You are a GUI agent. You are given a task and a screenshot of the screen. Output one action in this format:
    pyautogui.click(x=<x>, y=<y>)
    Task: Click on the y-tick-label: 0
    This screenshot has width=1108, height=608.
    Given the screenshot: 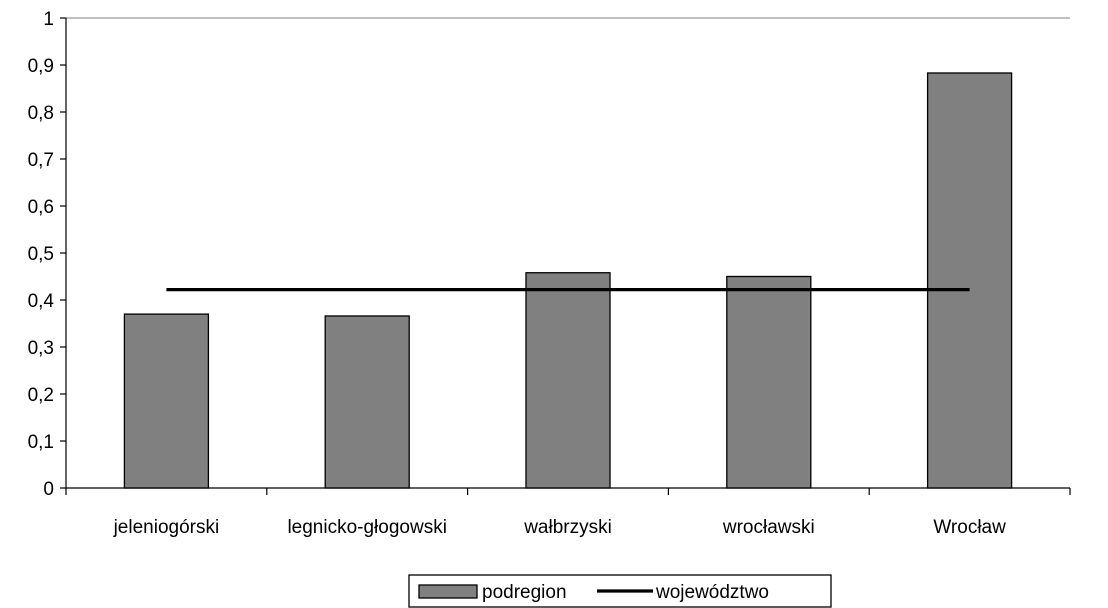 What is the action you would take?
    pyautogui.click(x=48, y=489)
    